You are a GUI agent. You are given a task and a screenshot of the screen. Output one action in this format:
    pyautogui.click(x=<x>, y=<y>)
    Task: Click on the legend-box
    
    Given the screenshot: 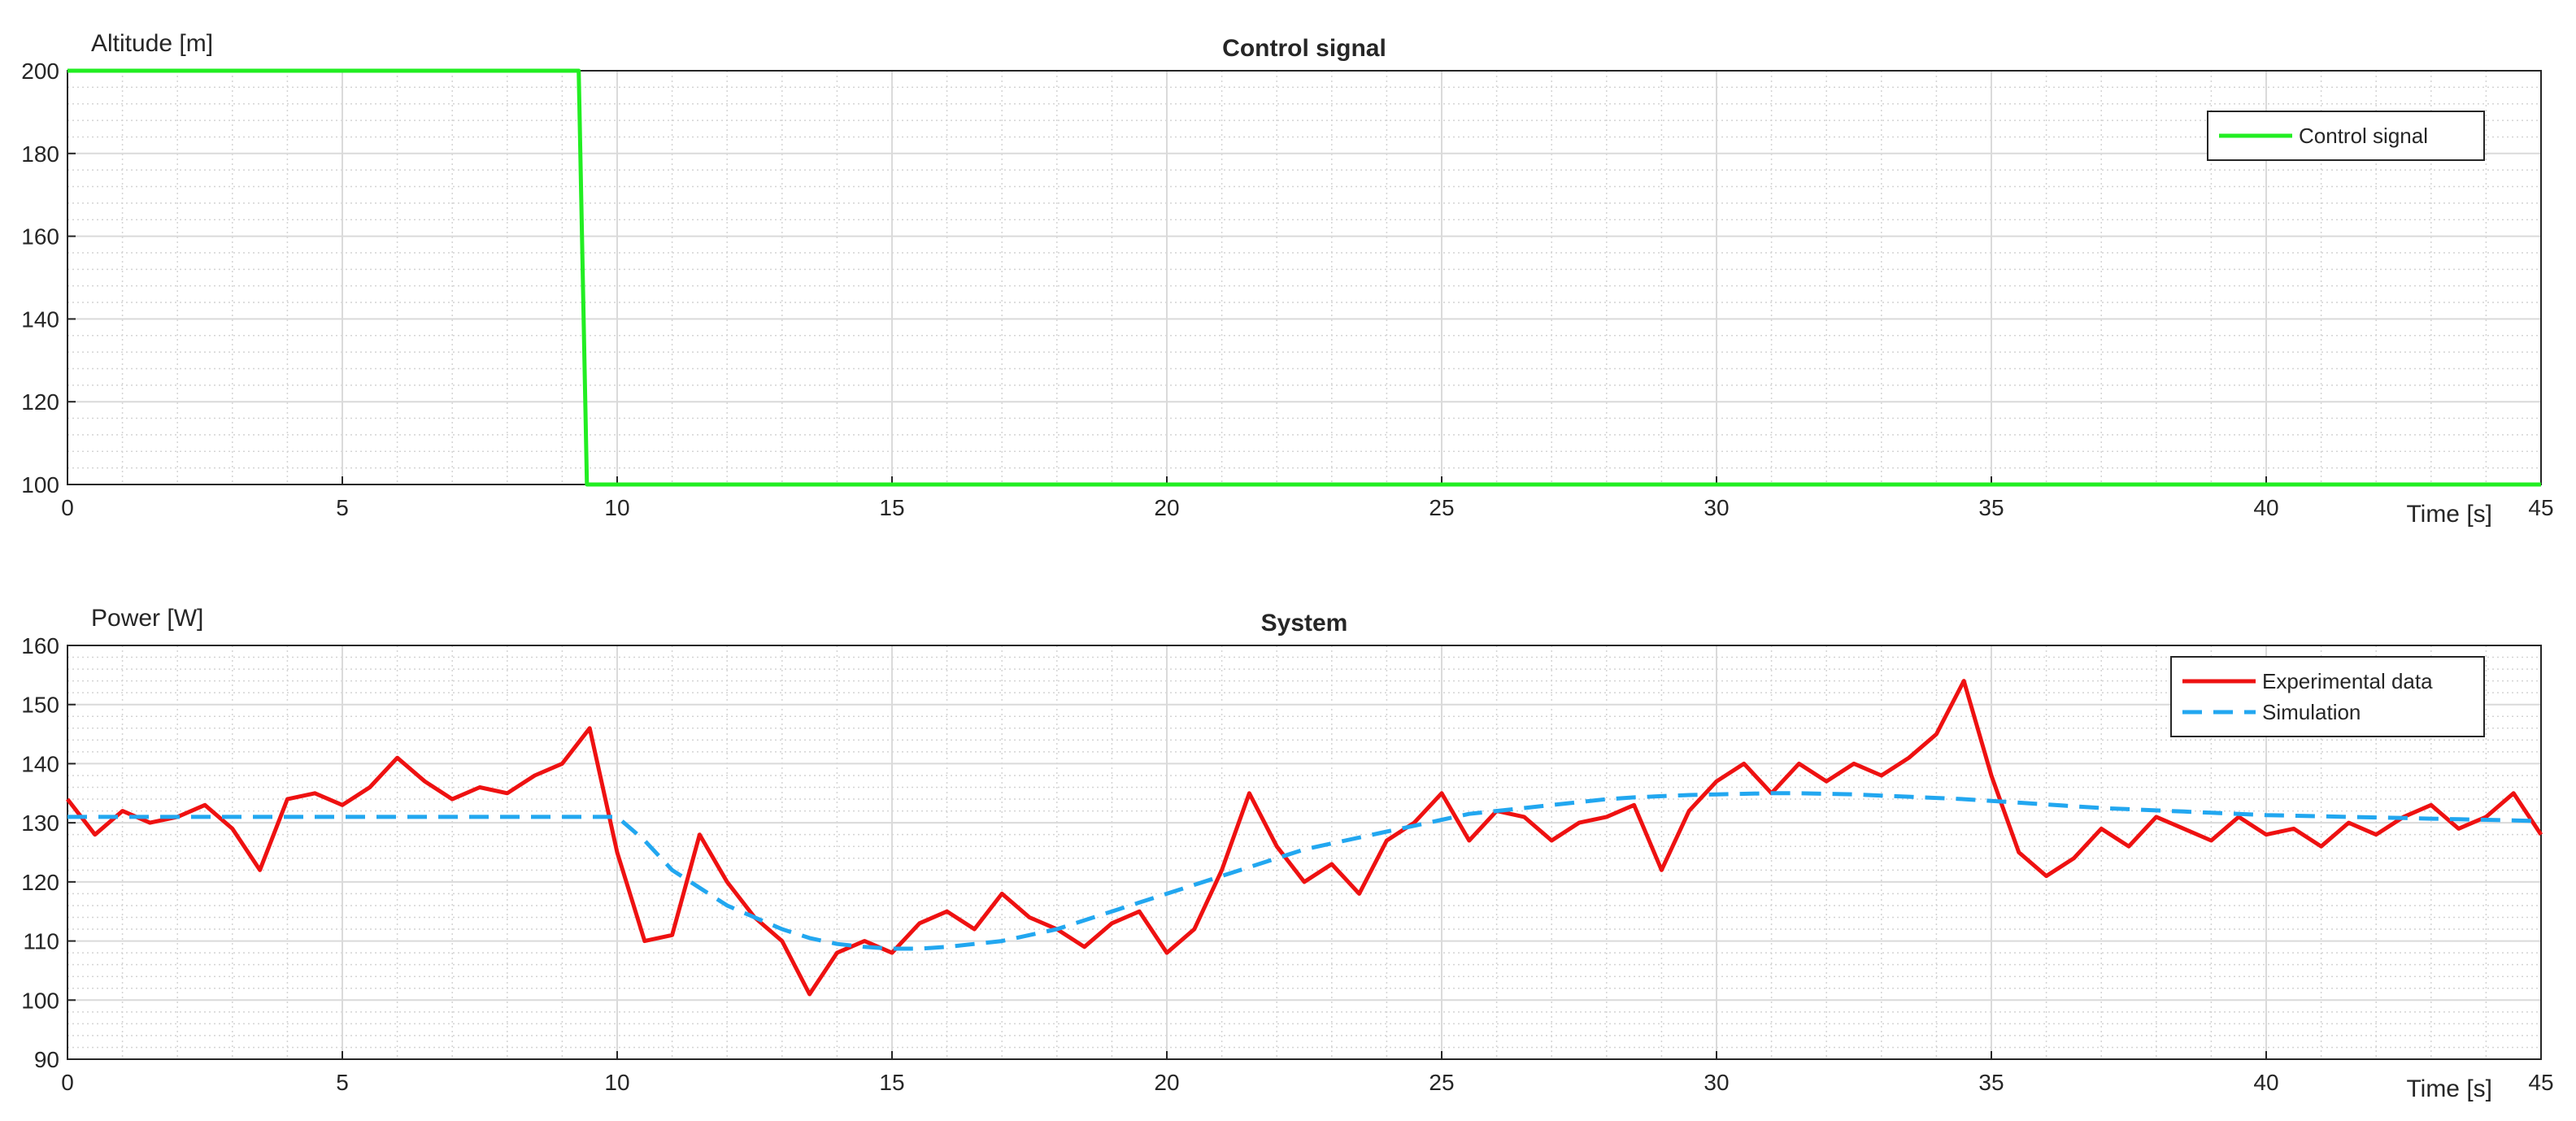 What is the action you would take?
    pyautogui.click(x=2328, y=696)
    